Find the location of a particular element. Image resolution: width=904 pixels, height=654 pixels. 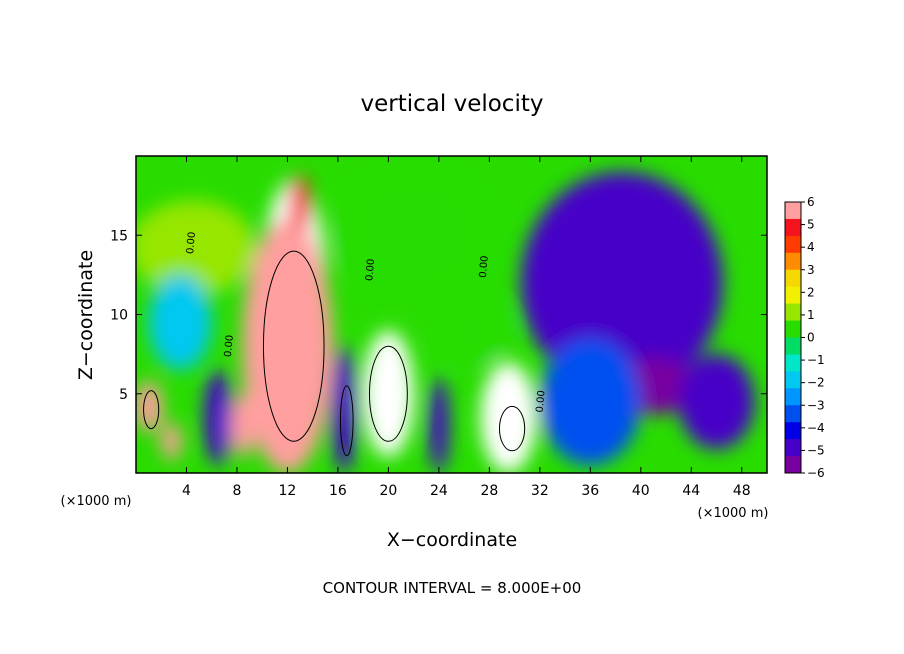

x-tick-label-1: 8 is located at coordinates (236, 491).